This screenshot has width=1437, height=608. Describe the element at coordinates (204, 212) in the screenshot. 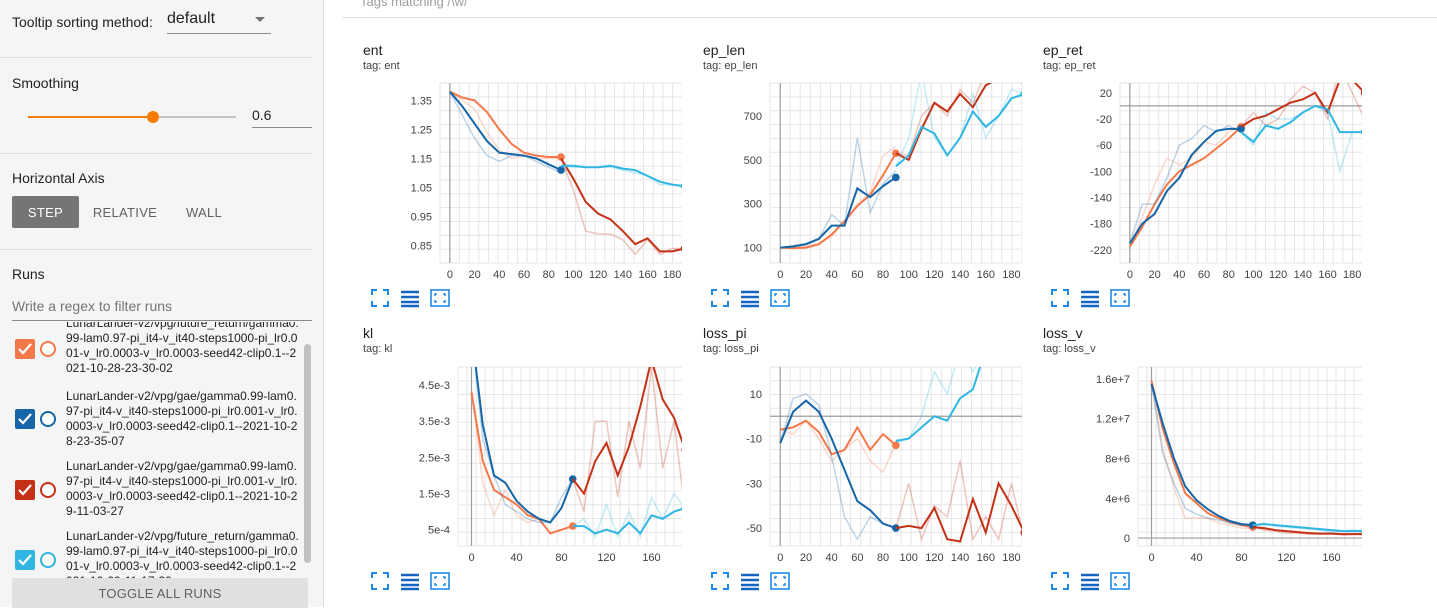

I see `axis-wall-button: WALL` at that location.